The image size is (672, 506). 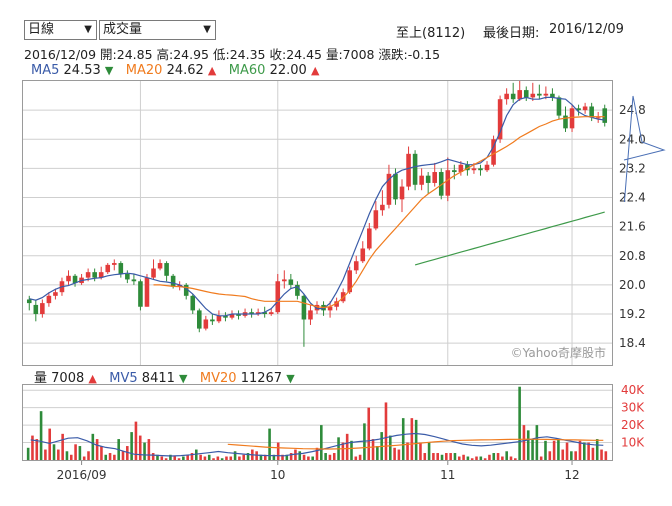 I want to click on price-y-tick-label: 21.6, so click(x=632, y=227).